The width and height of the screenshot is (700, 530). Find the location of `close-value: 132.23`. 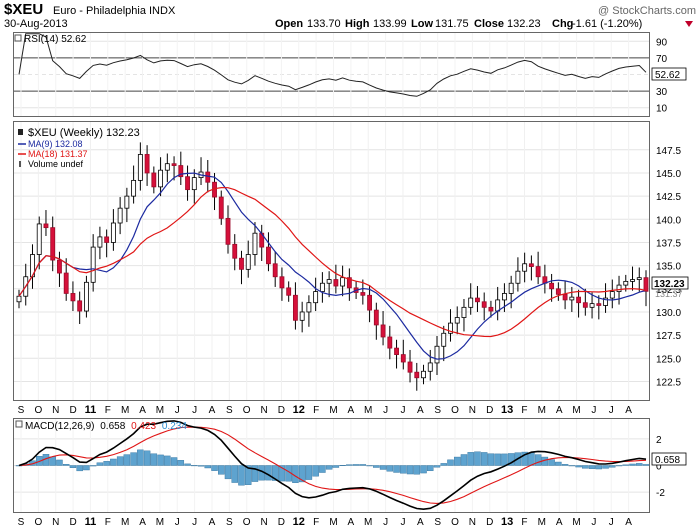

close-value: 132.23 is located at coordinates (524, 24).